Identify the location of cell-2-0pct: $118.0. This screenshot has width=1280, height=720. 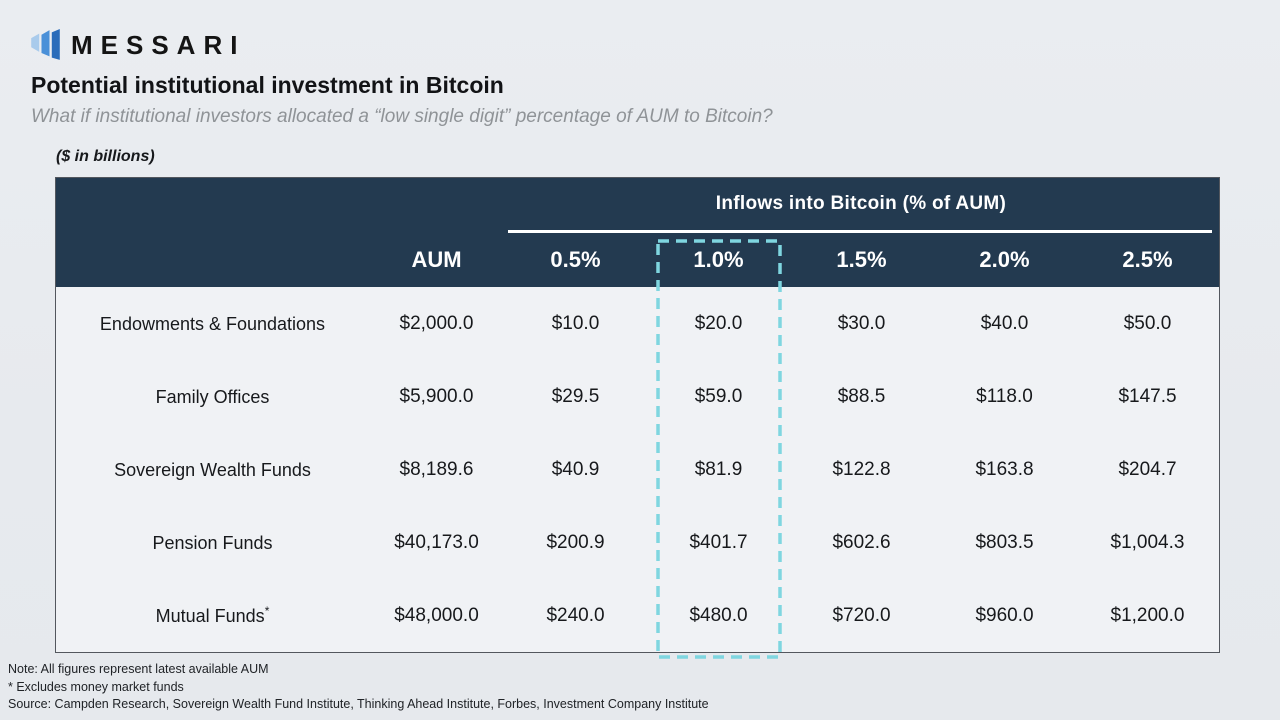
(1004, 396).